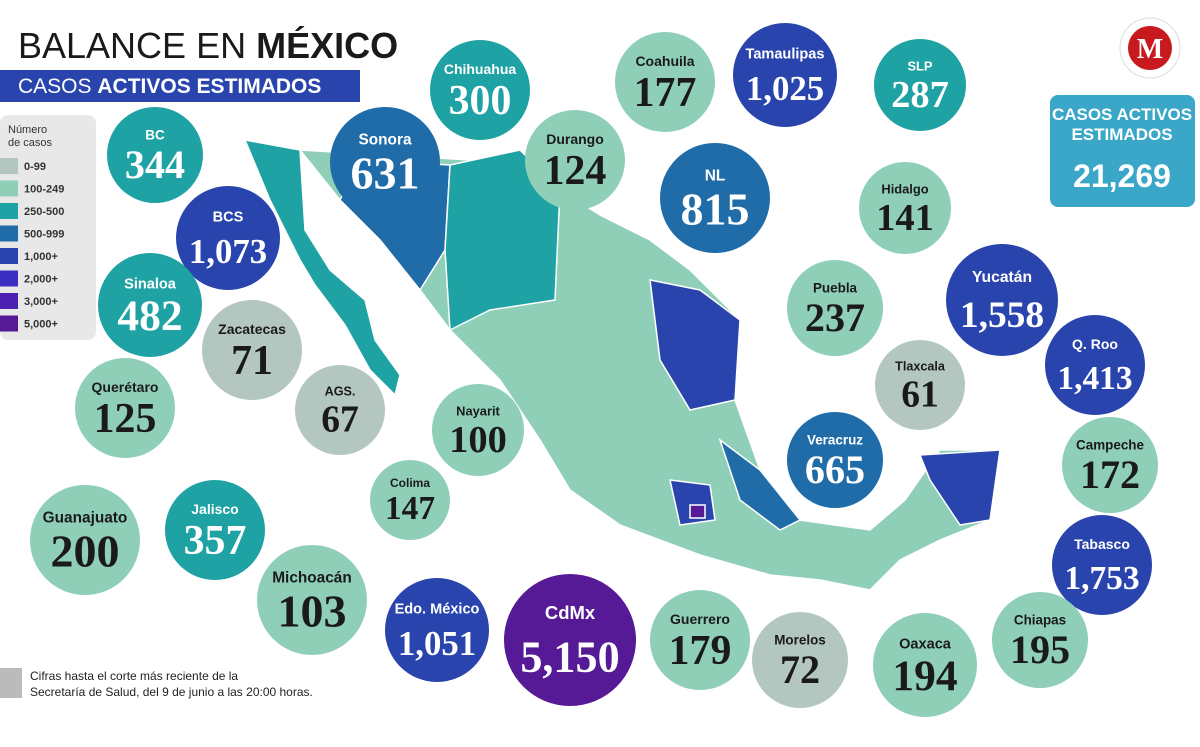  Describe the element at coordinates (41, 325) in the screenshot. I see `legend-label: 5,000+` at that location.